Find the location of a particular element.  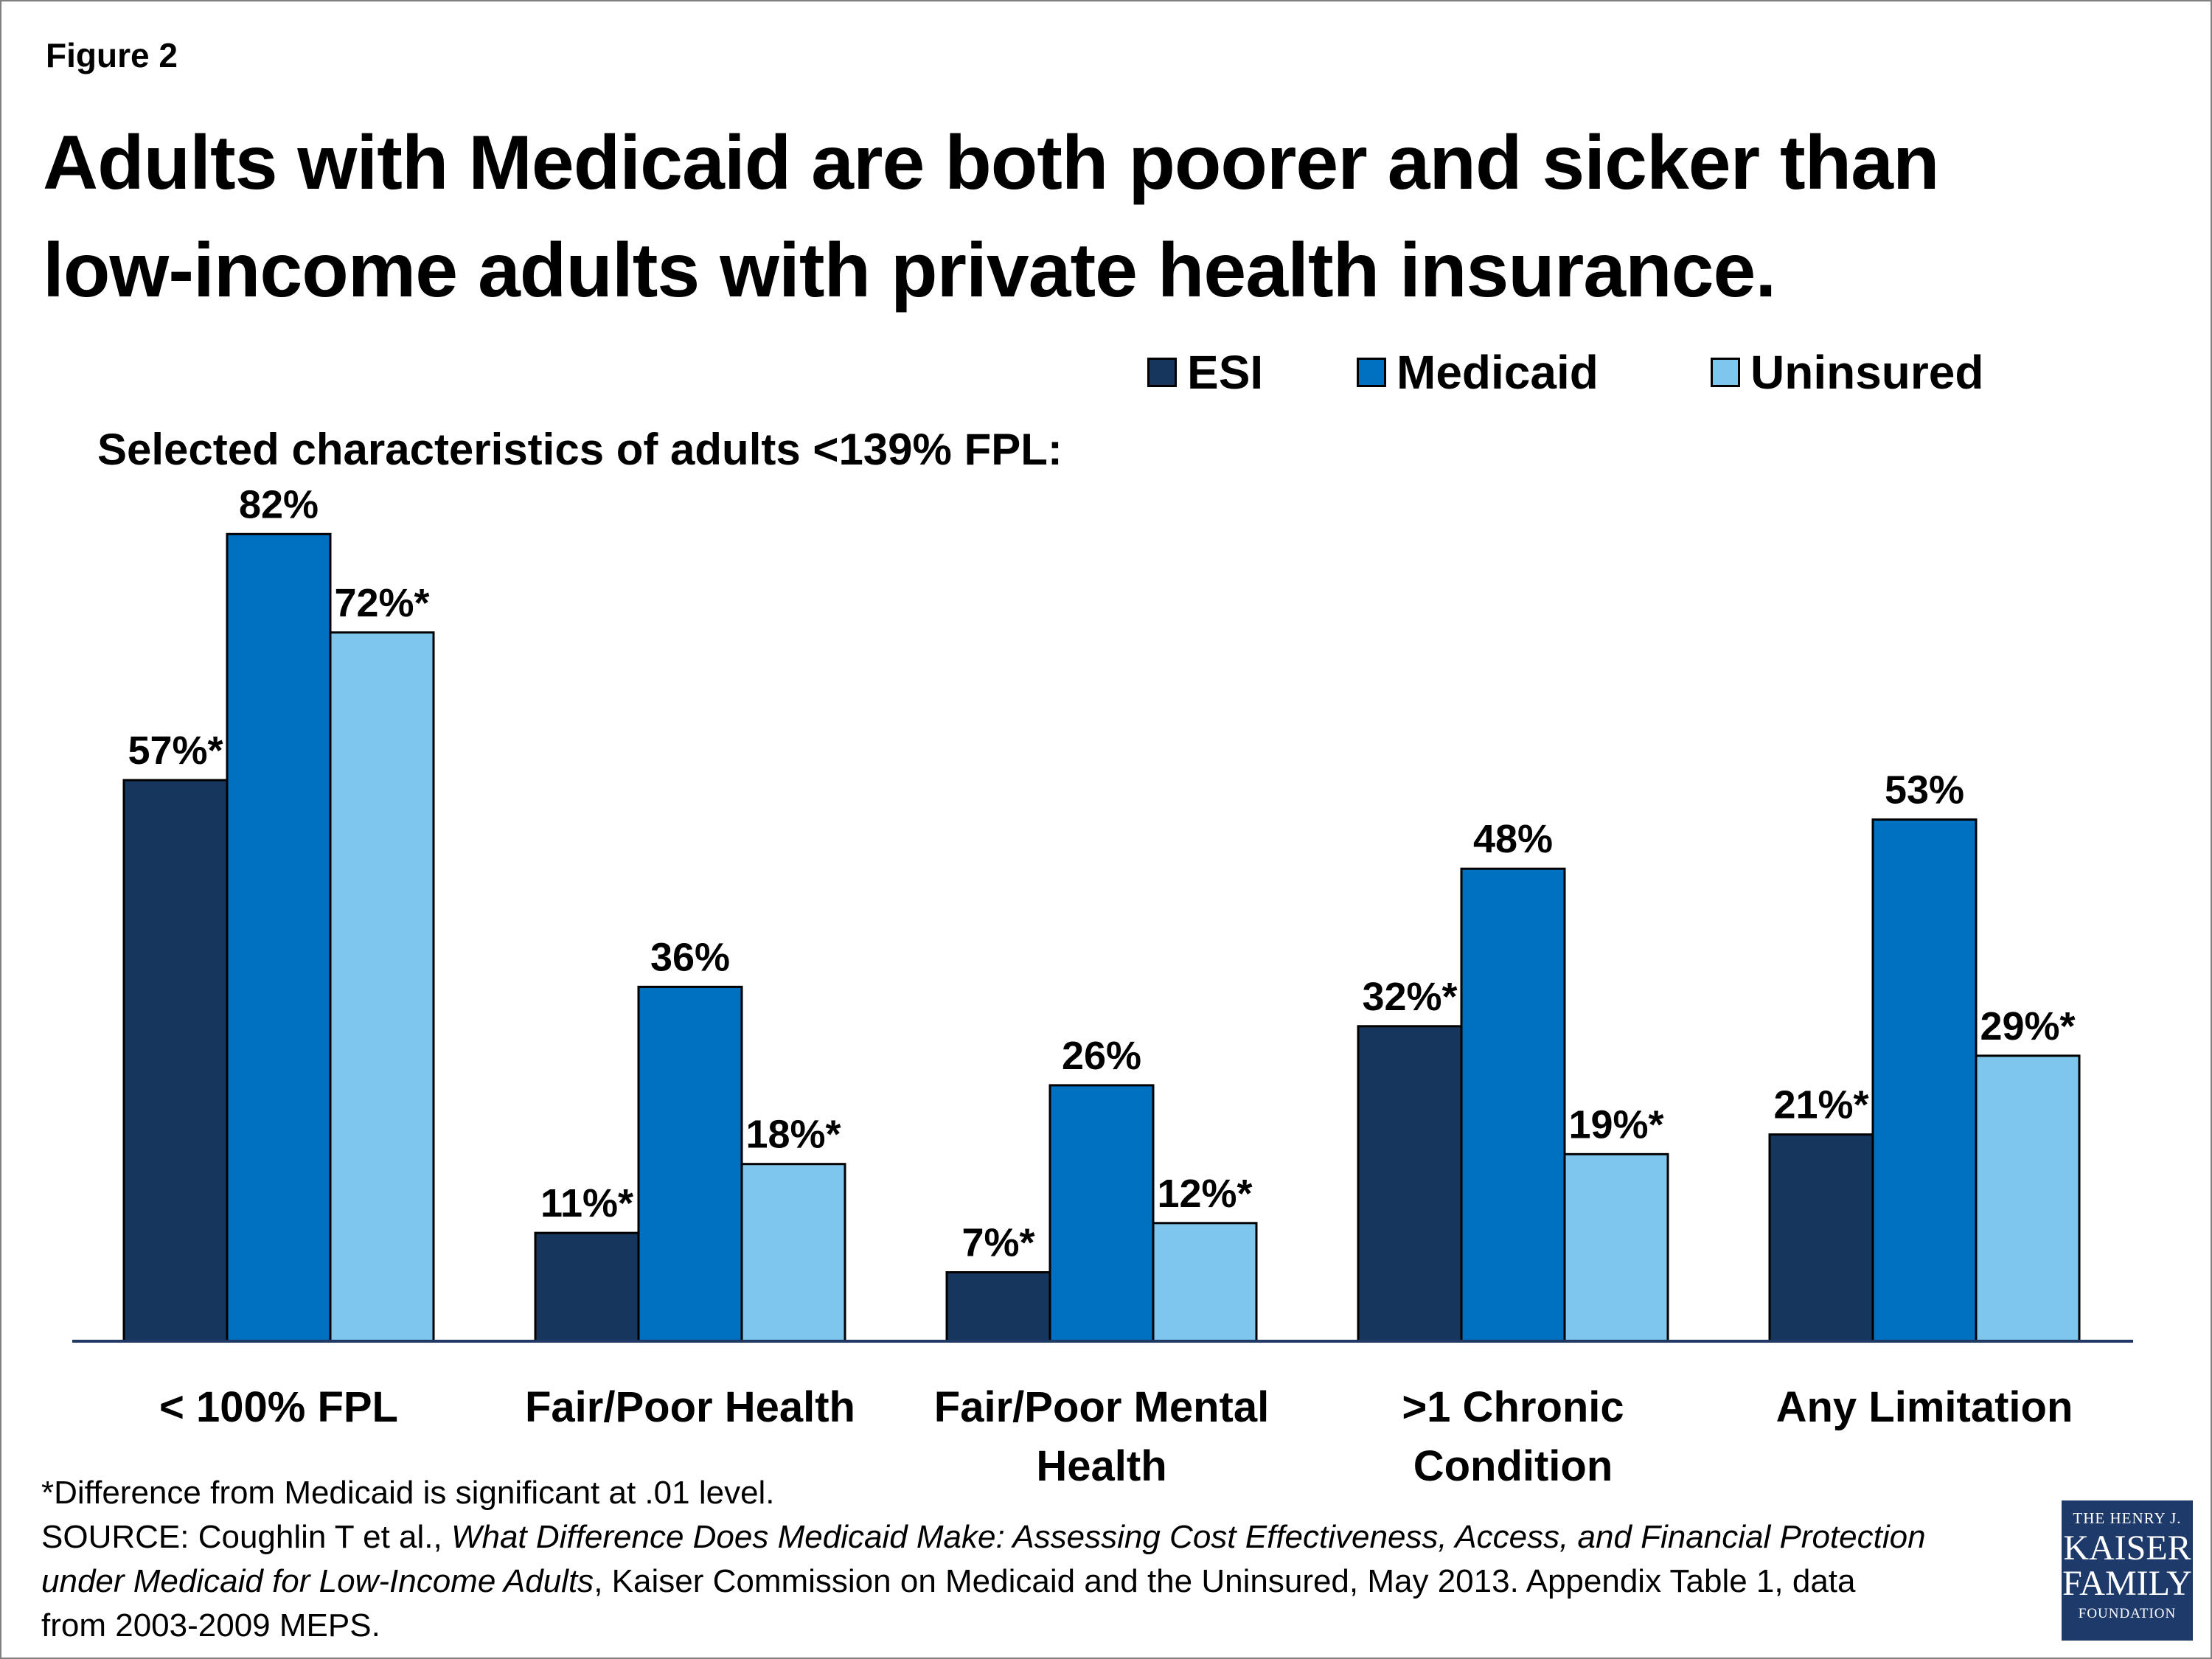

x-tick-label-2: Fair/Poor Health is located at coordinates (690, 1407).